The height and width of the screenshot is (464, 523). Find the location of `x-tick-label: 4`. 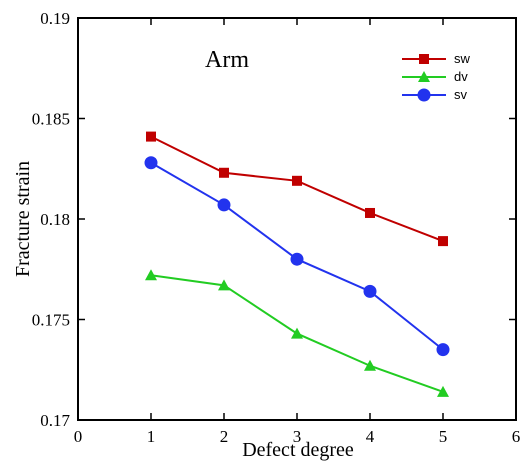

x-tick-label: 4 is located at coordinates (370, 436).